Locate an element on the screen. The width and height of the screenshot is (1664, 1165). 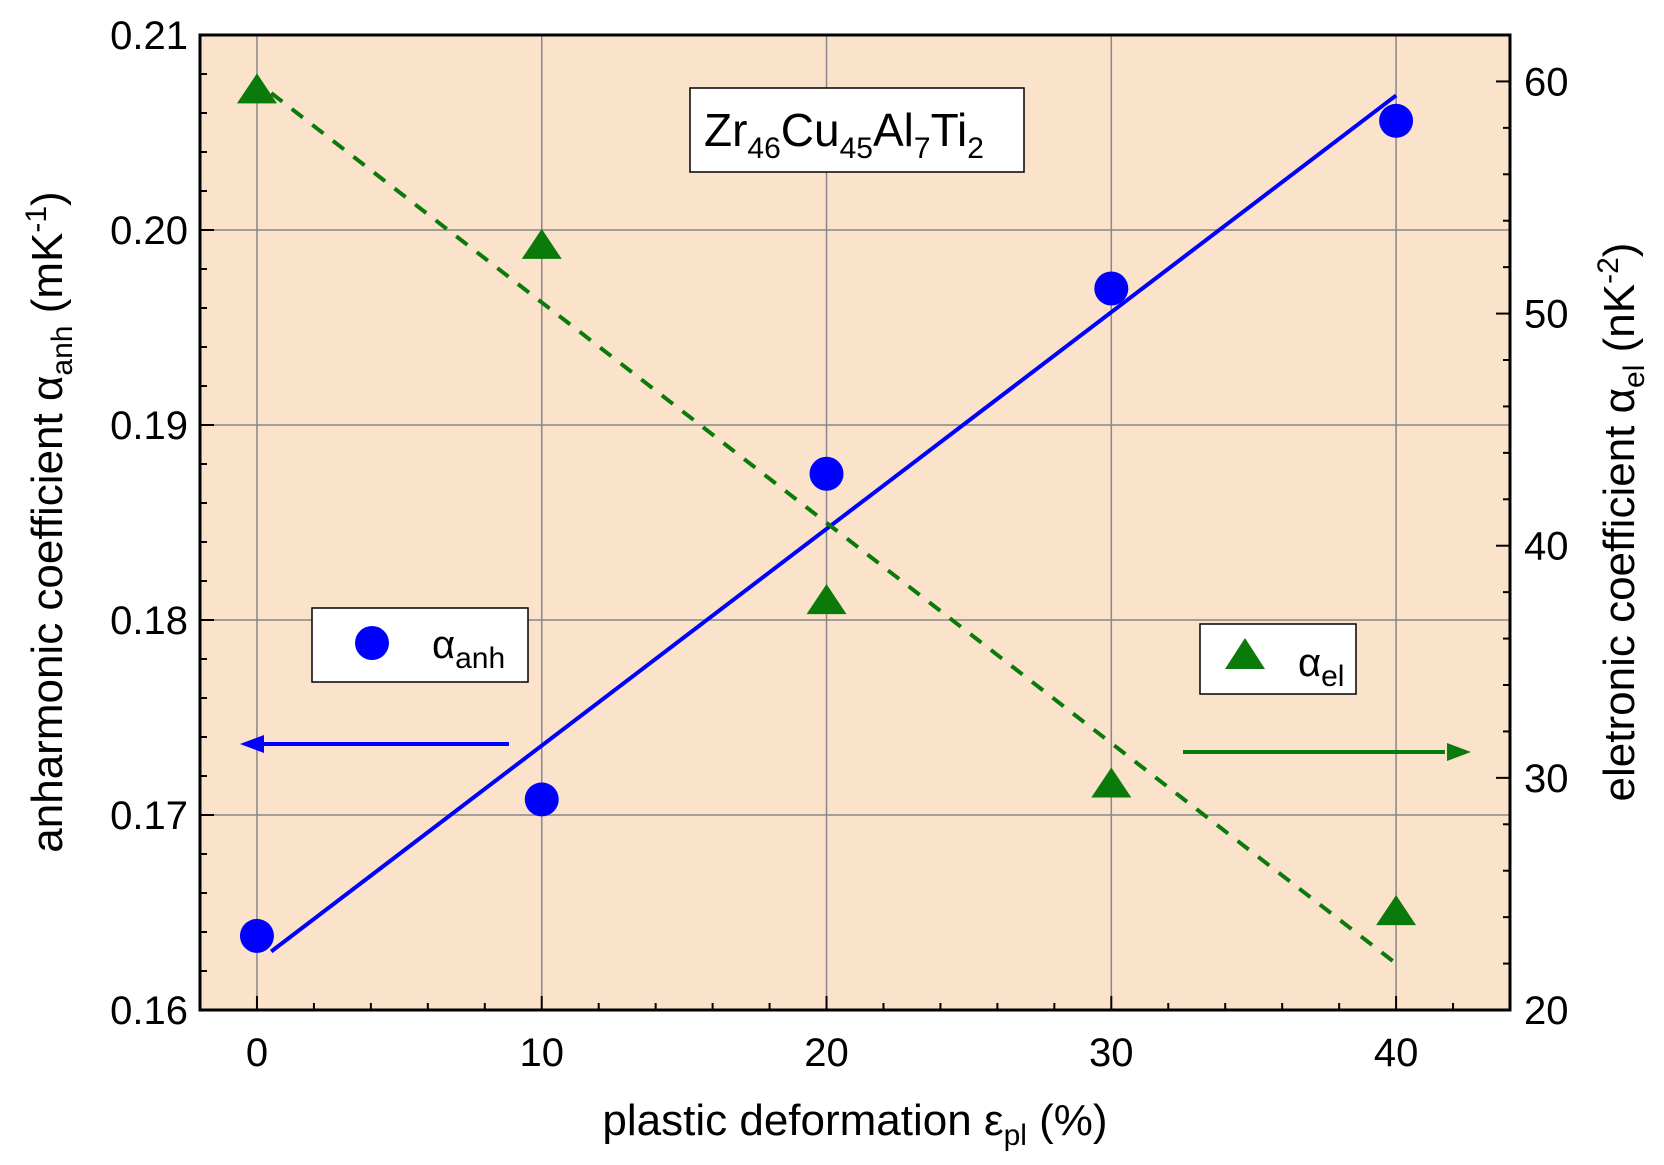
legend-el: αel is located at coordinates (1278, 659).